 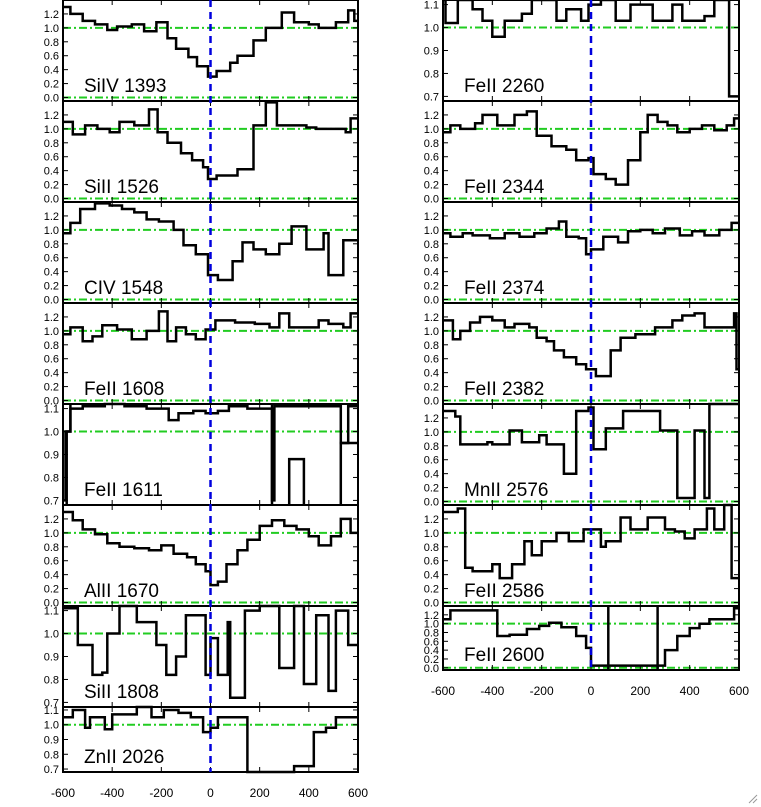 I want to click on panel-civ-1548: 0.0 0.2 0.4 0.6 0.8 1.0 1.2 CIV 1548, so click(x=201, y=254).